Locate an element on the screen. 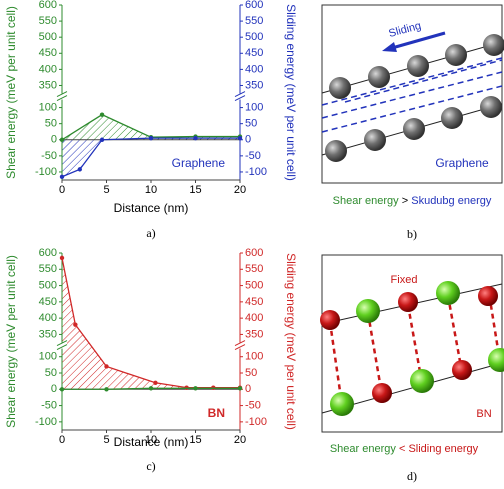 The image size is (504, 489). caption: Shear energy < Sliding energy is located at coordinates (404, 449).